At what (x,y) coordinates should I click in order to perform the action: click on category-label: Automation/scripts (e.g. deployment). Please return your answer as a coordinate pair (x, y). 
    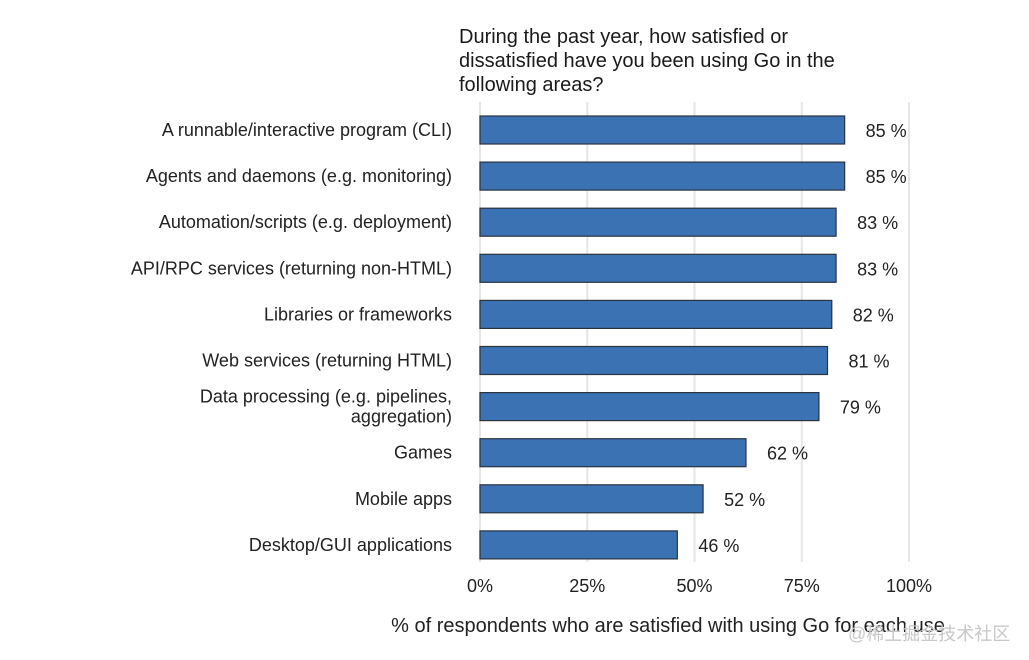
    Looking at the image, I should click on (305, 222).